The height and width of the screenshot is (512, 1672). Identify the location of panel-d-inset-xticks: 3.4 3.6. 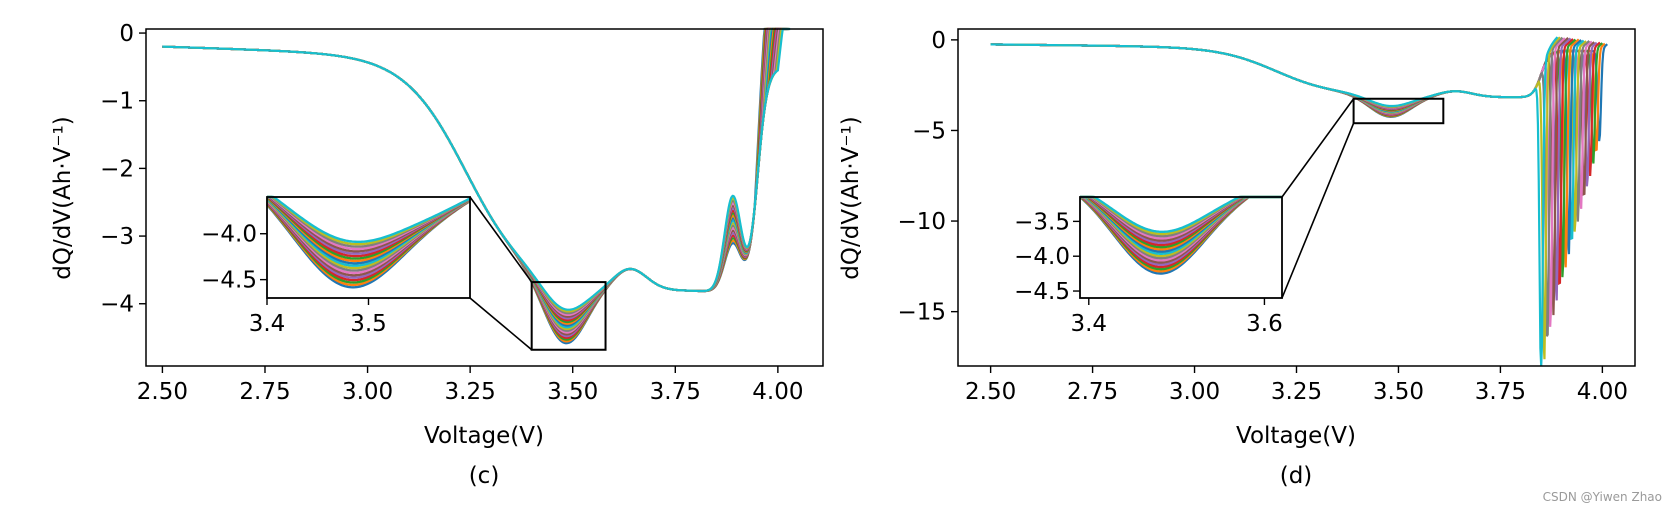
(1176, 317).